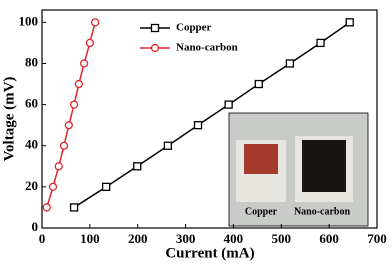  Describe the element at coordinates (29, 20) in the screenshot. I see `y-tick-label: 100` at that location.